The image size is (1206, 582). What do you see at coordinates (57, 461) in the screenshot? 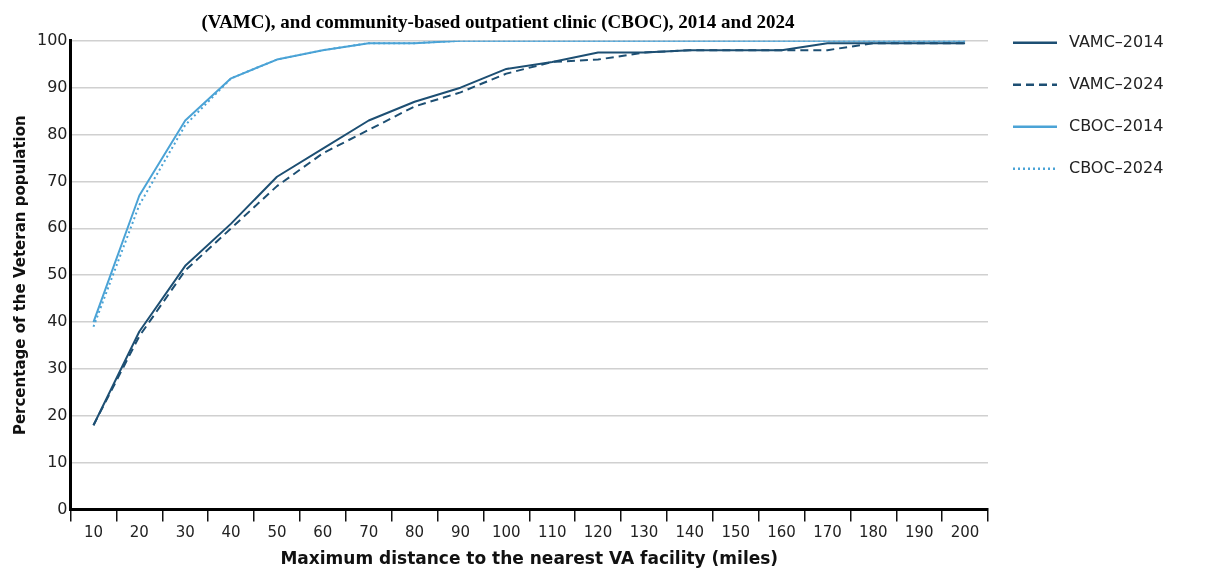
I see `y-tick-label: 10` at bounding box center [57, 461].